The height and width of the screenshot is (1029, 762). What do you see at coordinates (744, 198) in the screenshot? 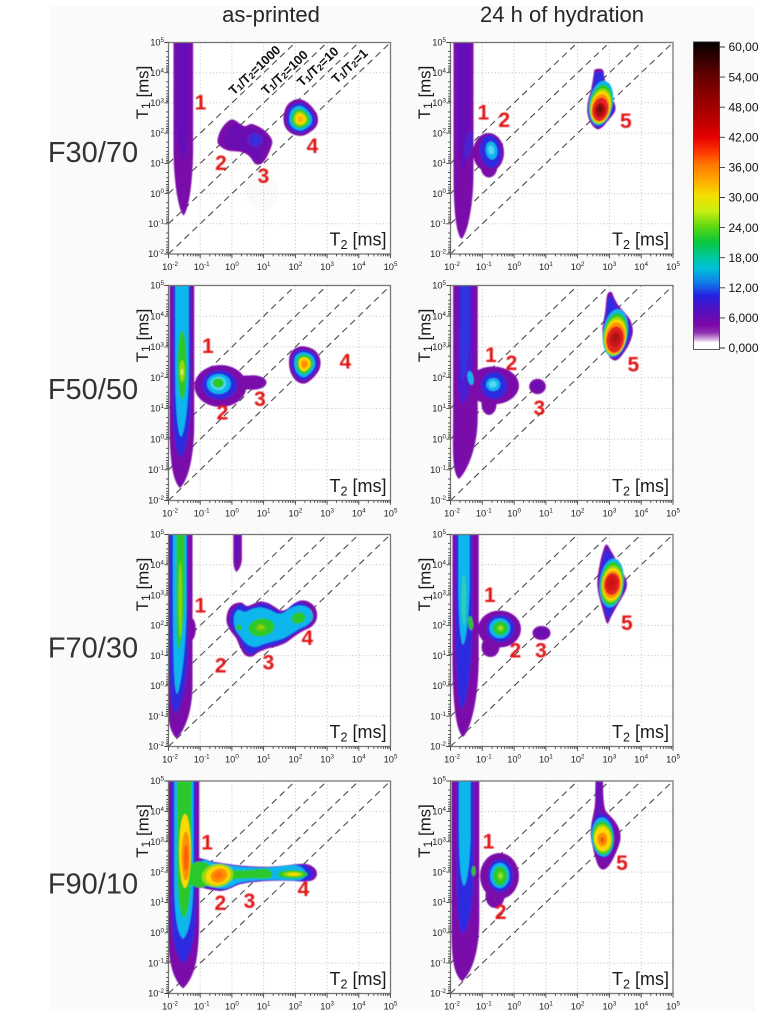
I see `svg-text: 30,00` at bounding box center [744, 198].